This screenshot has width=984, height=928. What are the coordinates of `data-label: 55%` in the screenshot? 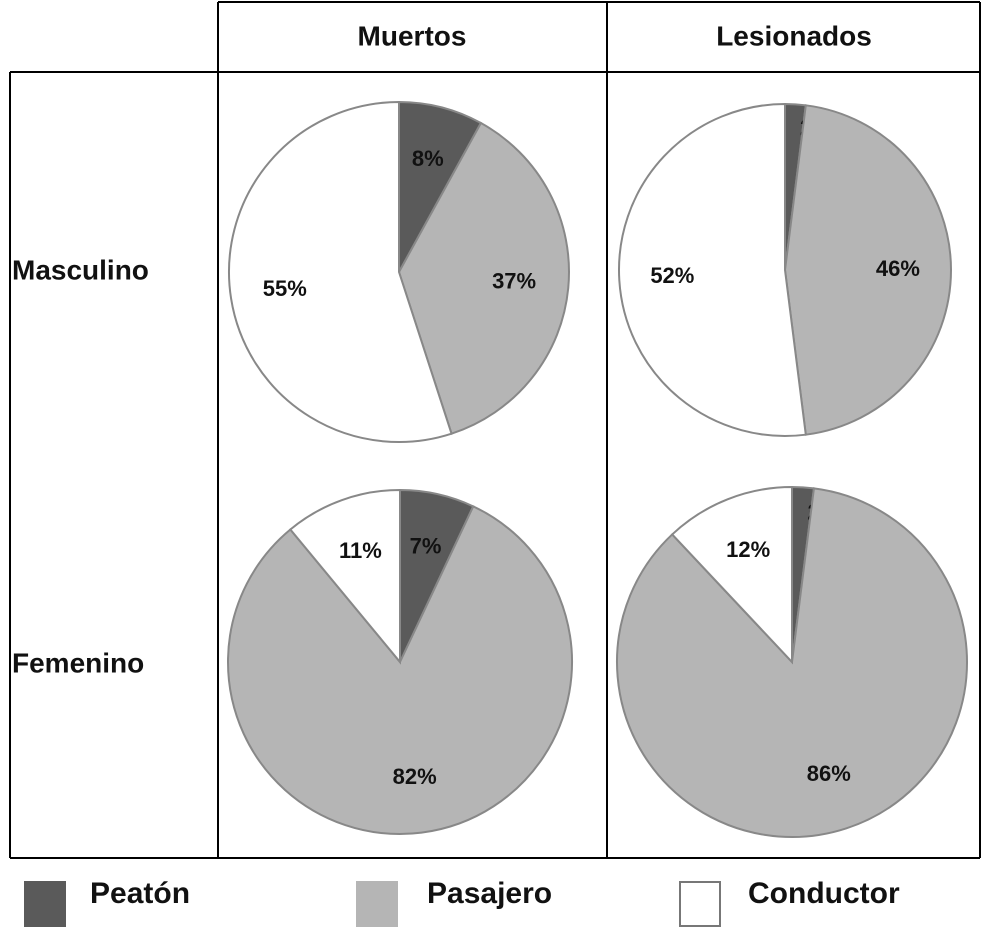 It's located at (285, 288).